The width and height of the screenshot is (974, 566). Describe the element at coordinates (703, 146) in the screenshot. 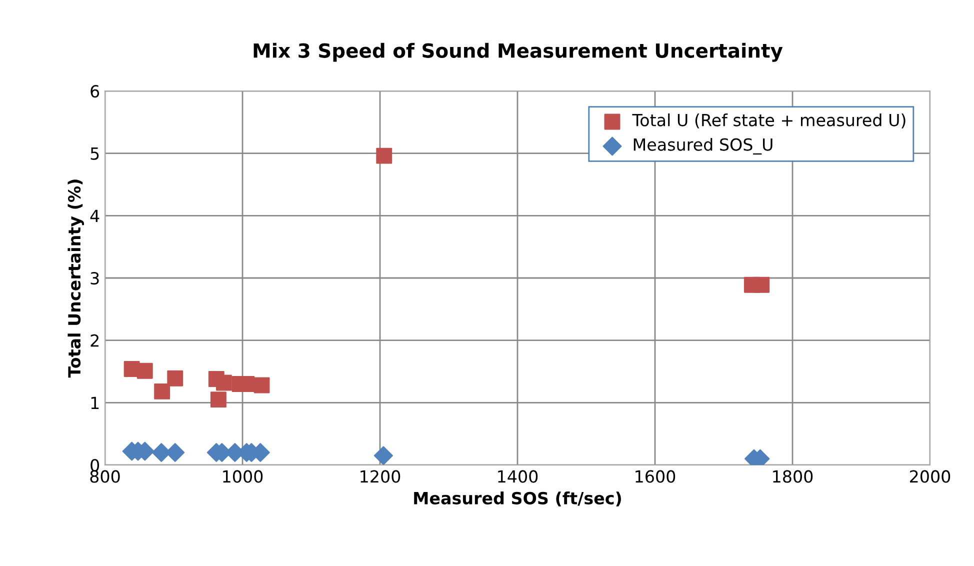

I see `legend-label: Measured SOS_U` at that location.